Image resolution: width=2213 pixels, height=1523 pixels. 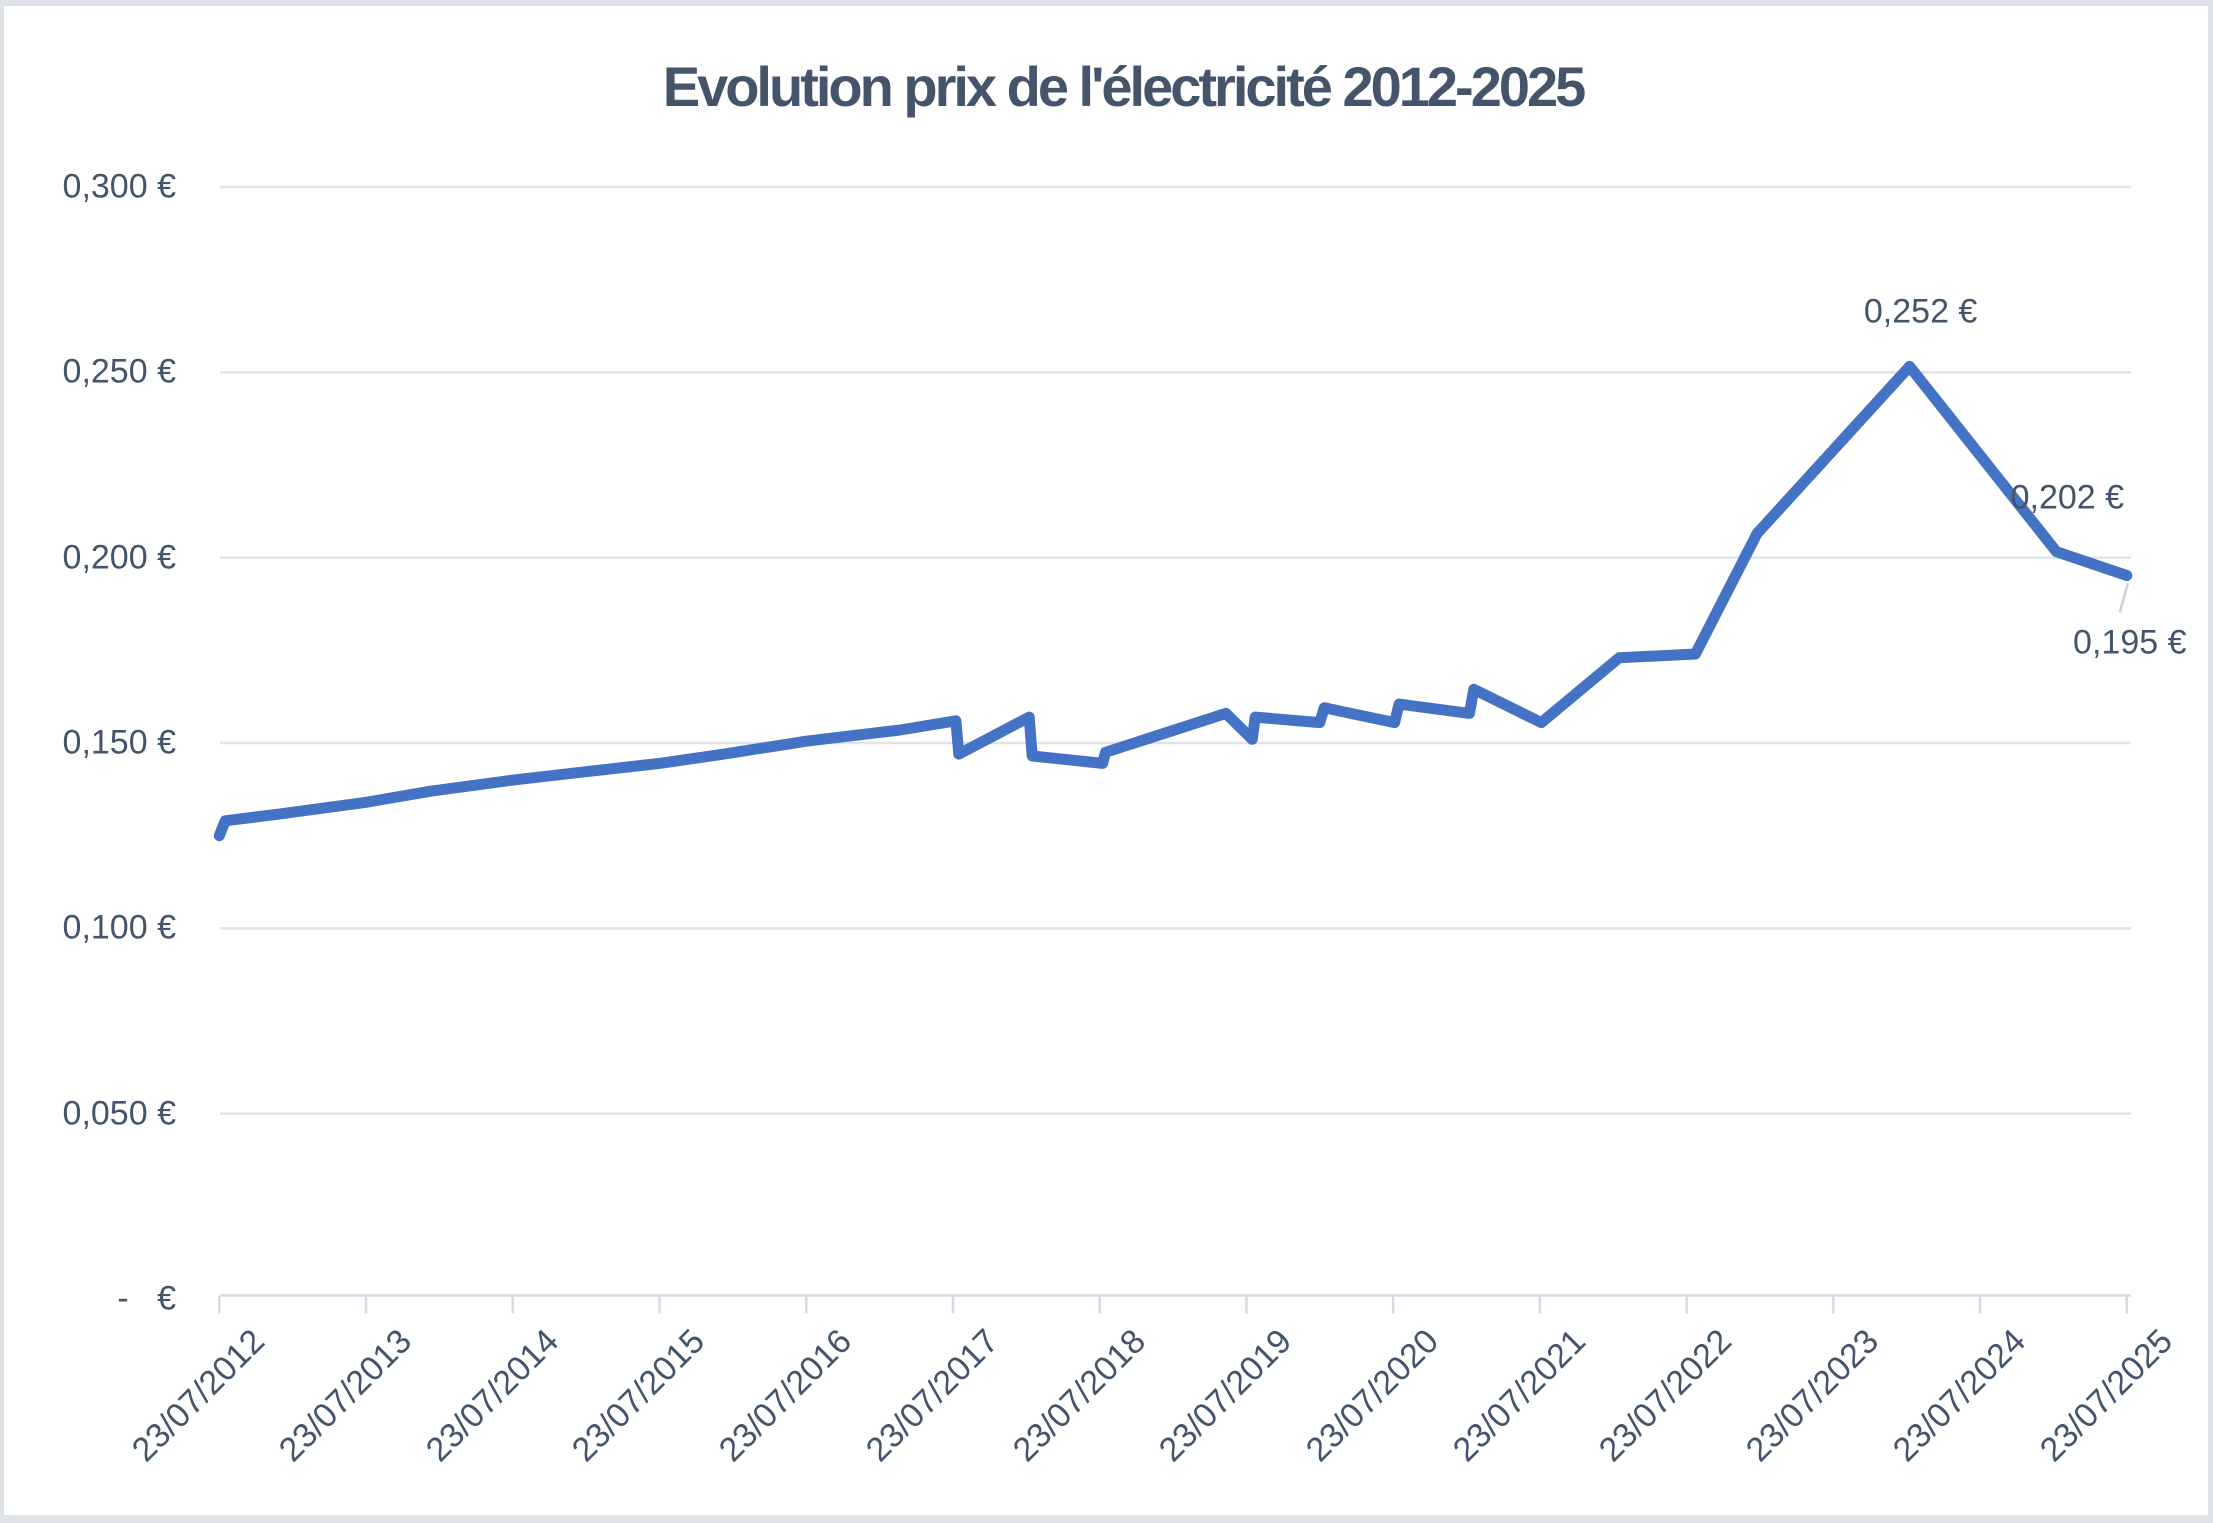 I want to click on data-label: 0,252 €, so click(x=1920, y=311).